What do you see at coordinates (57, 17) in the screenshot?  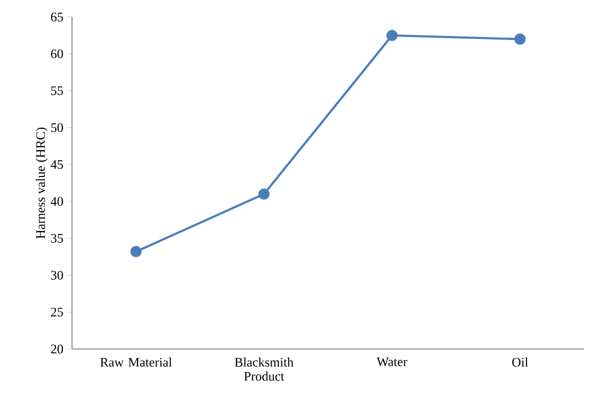 I see `y-tick-label: 65` at bounding box center [57, 17].